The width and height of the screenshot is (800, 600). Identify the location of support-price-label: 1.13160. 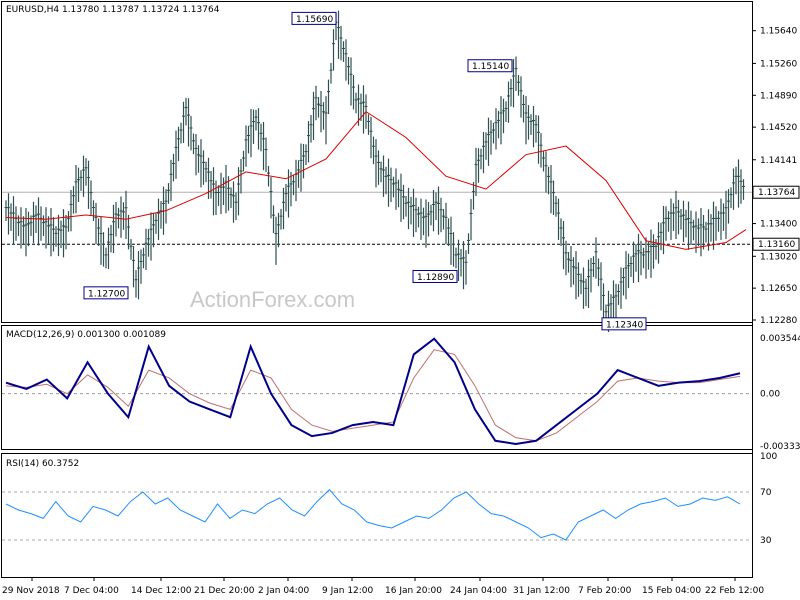
(776, 245).